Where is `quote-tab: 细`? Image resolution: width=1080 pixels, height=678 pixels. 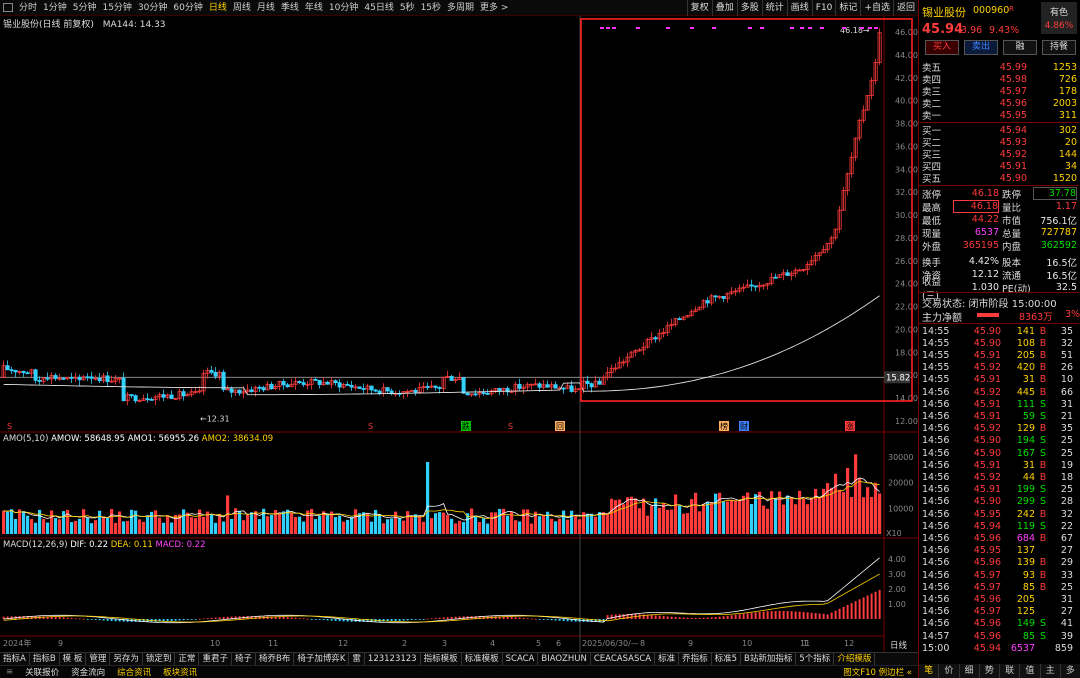 quote-tab: 细 is located at coordinates (970, 671).